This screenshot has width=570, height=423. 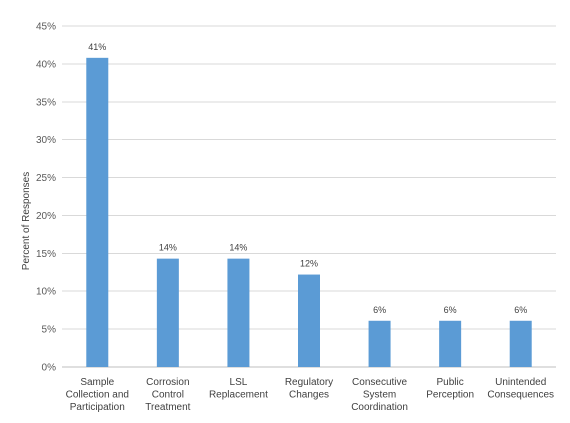 I want to click on y-tick-label: 20%, so click(x=46, y=216).